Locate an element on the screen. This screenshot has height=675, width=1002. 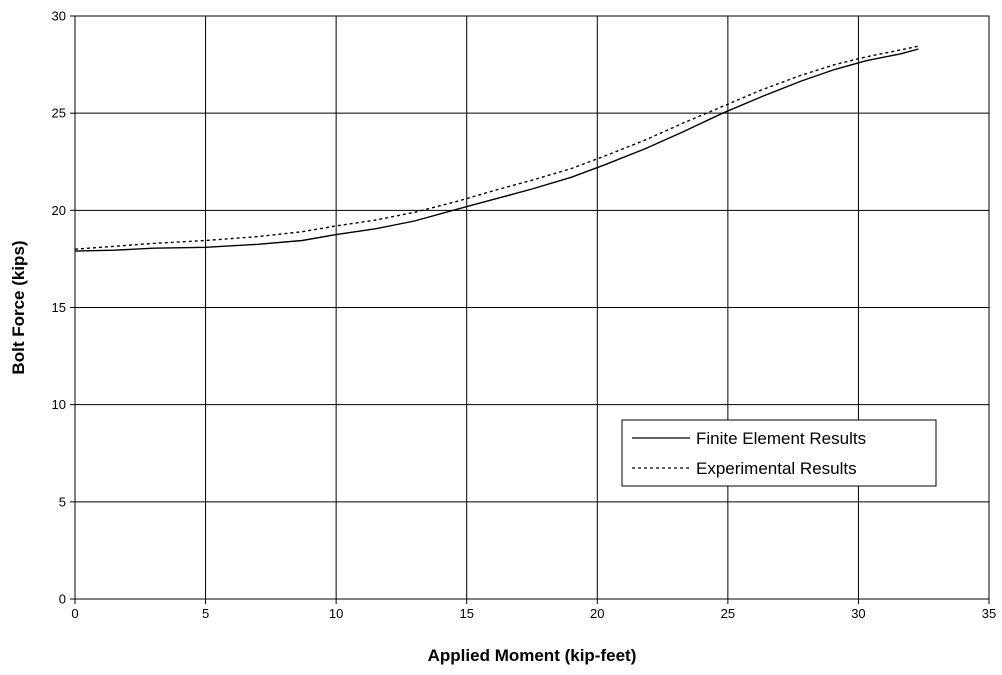
x-tick-label: 5 is located at coordinates (205, 613).